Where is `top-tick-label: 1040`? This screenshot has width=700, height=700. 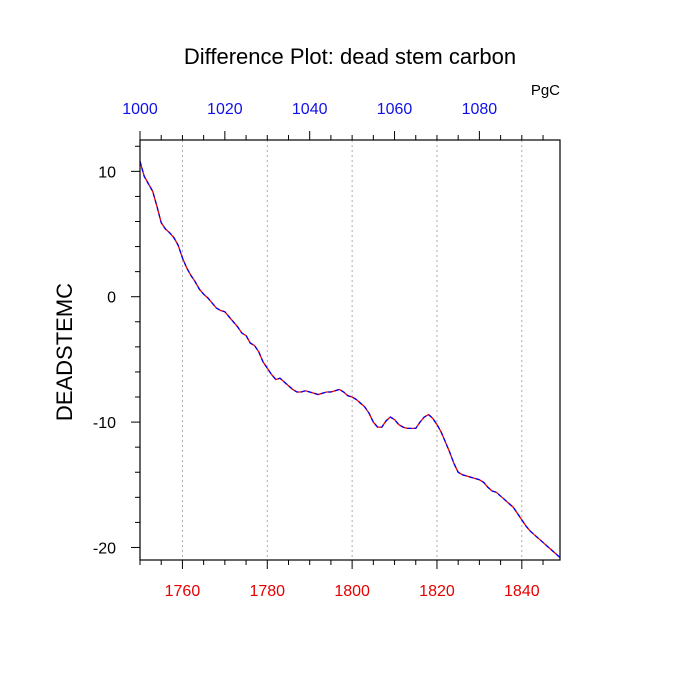
top-tick-label: 1040 is located at coordinates (310, 109).